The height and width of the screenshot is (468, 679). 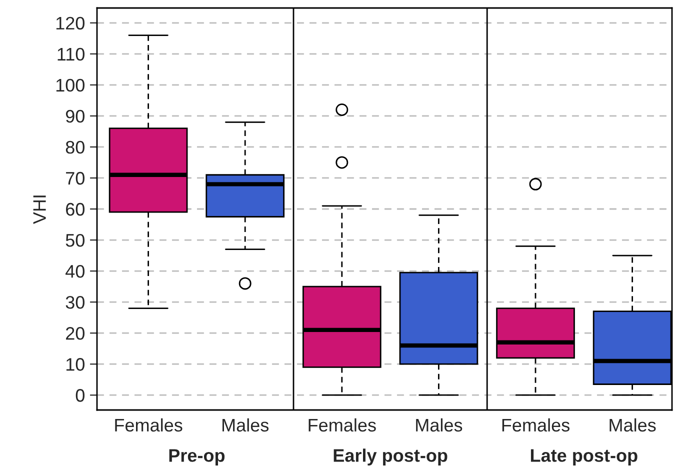 What do you see at coordinates (71, 54) in the screenshot?
I see `y-tick-label: 110` at bounding box center [71, 54].